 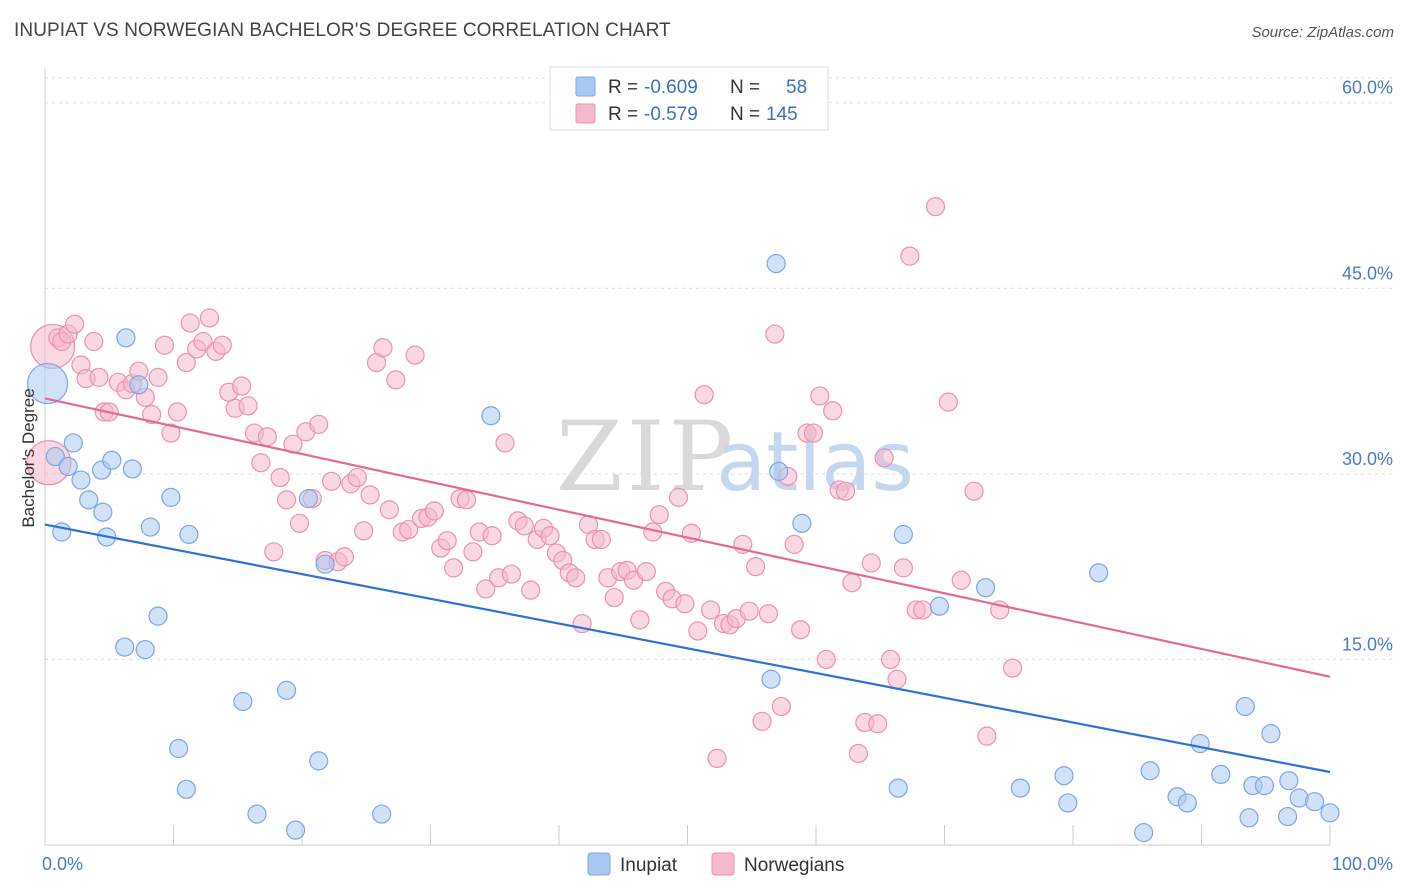 I want to click on legend-bottom-swatch-norwegians, so click(x=723, y=864).